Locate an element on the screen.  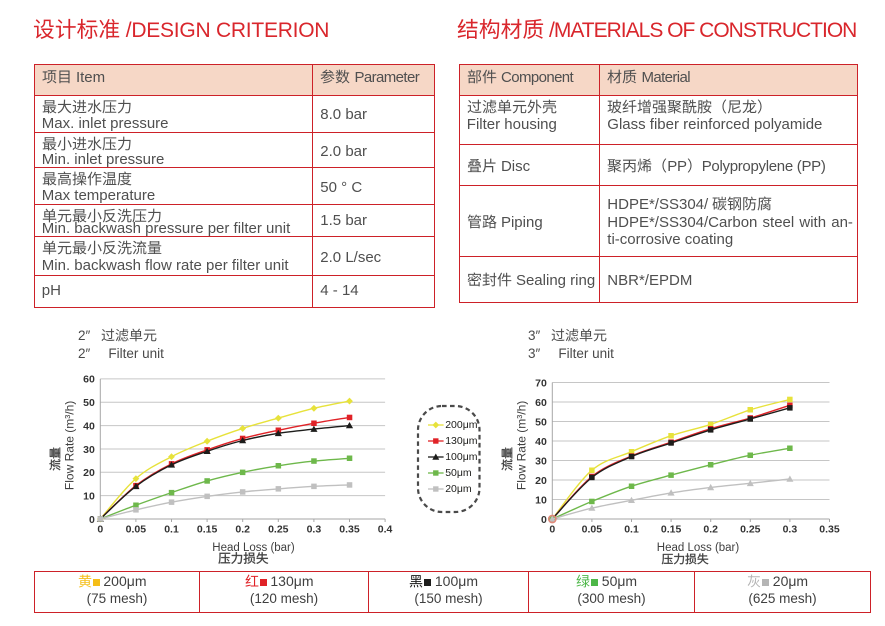
svg-text: 70 is located at coordinates (541, 383).